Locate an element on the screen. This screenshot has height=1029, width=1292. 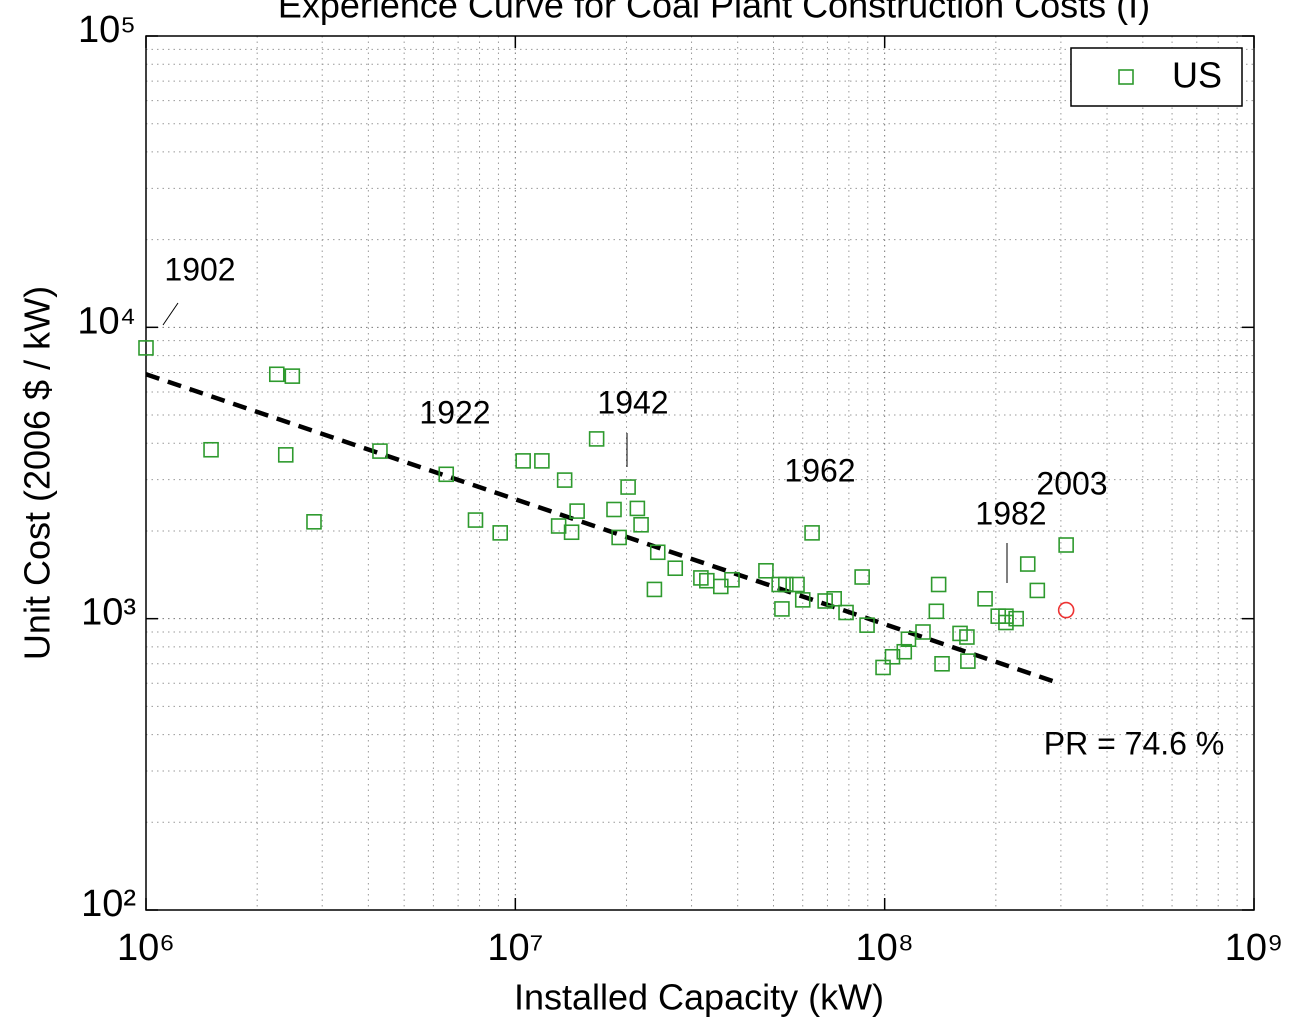
x-tick-label: 10⁸ is located at coordinates (885, 948).